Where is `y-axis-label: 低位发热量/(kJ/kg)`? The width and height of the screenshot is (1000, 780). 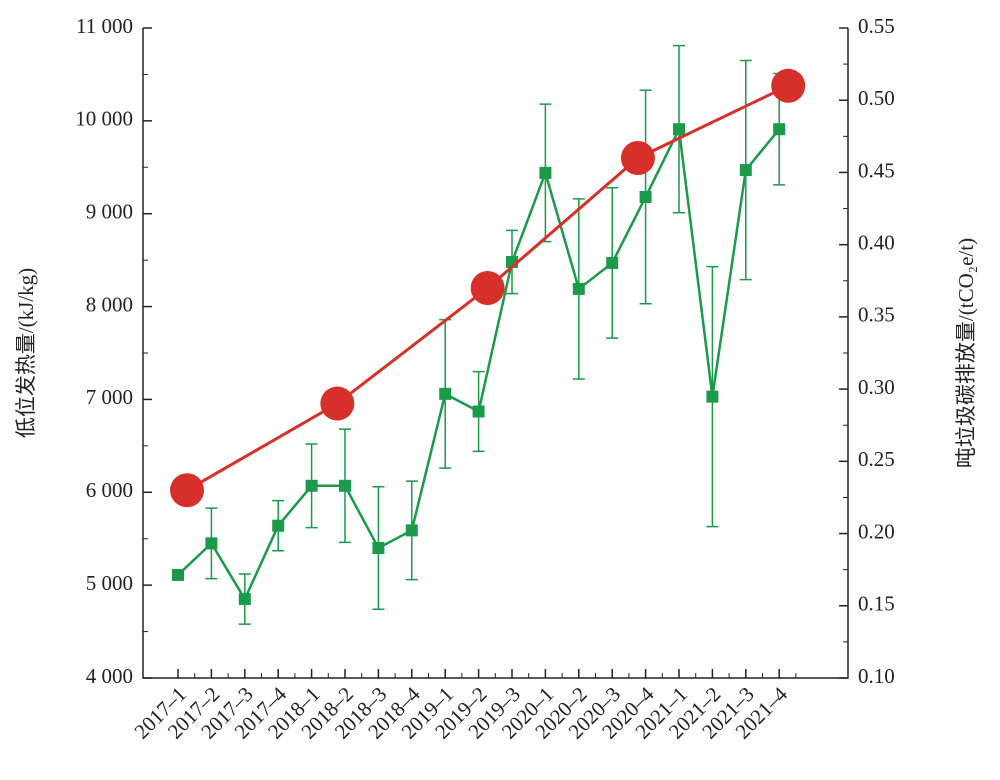 y-axis-label: 低位发热量/(kJ/kg) is located at coordinates (26, 353).